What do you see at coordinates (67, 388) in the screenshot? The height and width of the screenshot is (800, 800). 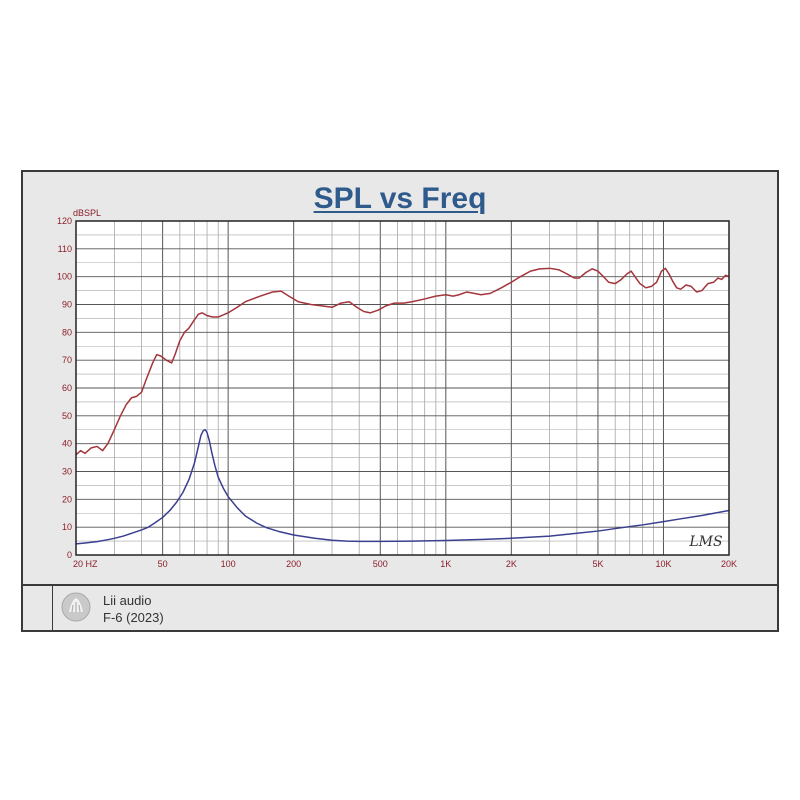 I see `y-tick-label: 60` at bounding box center [67, 388].